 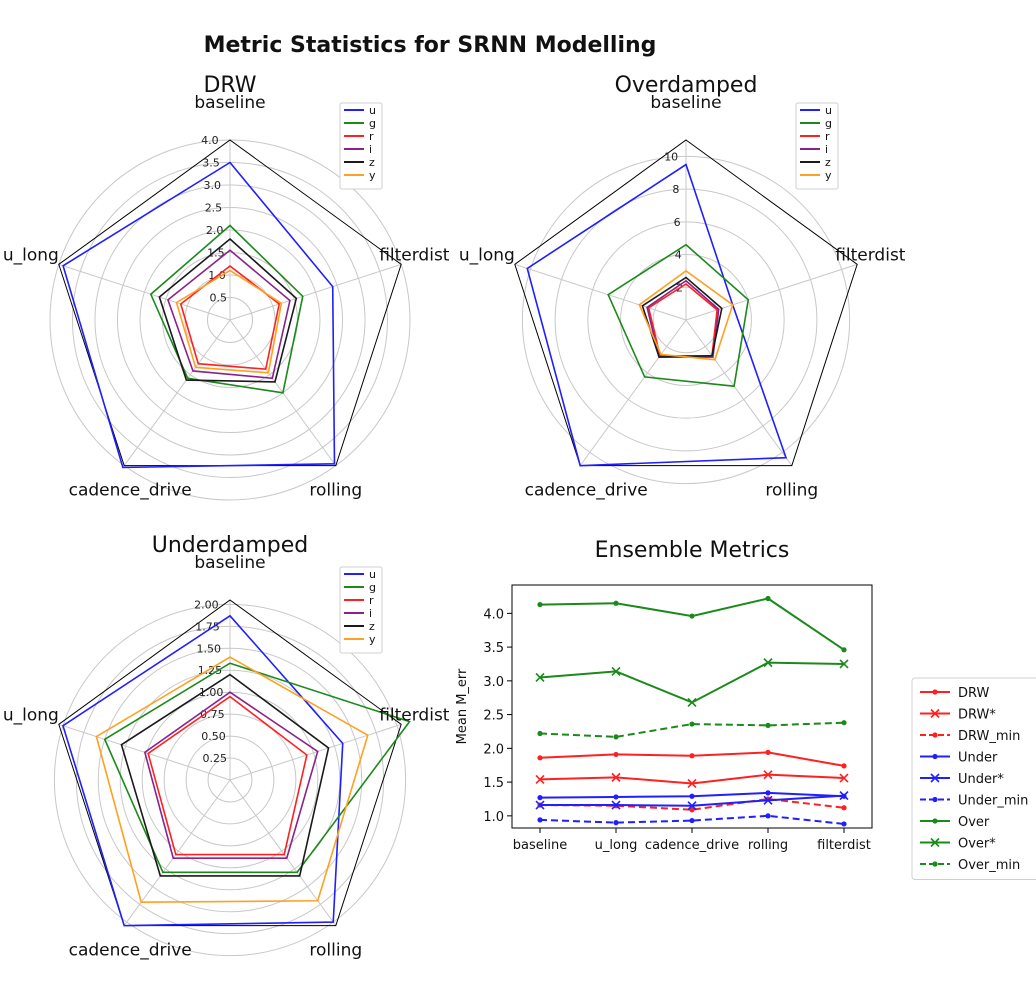 I want to click on plot-area-frame, so click(x=692, y=706).